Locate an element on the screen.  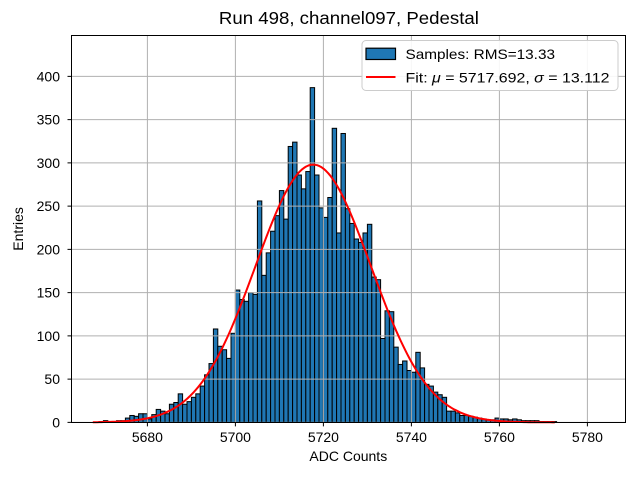
svg-text: Run 498, channel097, Pedestal is located at coordinates (349, 18).